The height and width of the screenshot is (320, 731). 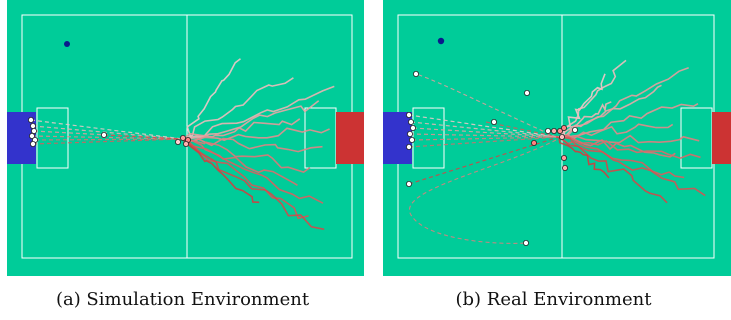 I want to click on caption-simulation: (a) Simulation Environment, so click(x=182, y=299).